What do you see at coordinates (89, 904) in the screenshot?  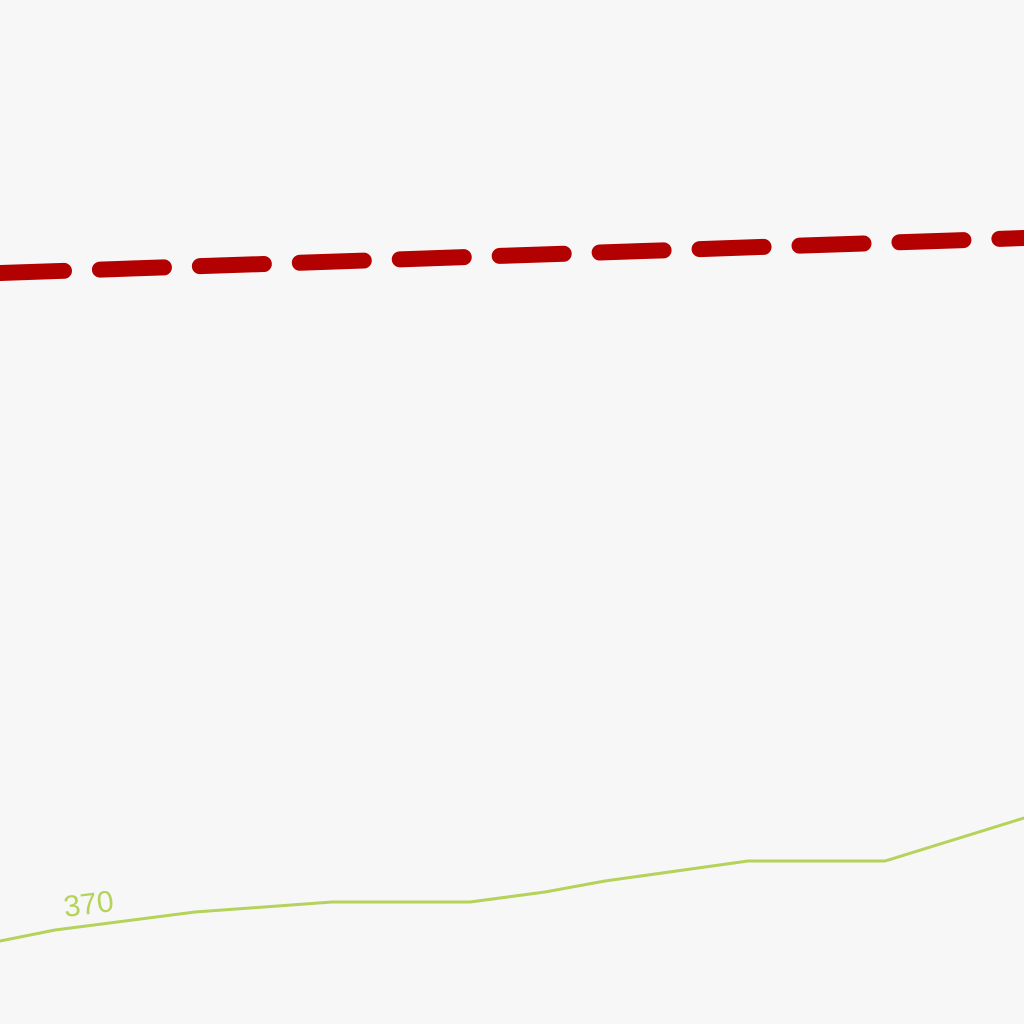 I see `contour-elevation-label: 370` at bounding box center [89, 904].